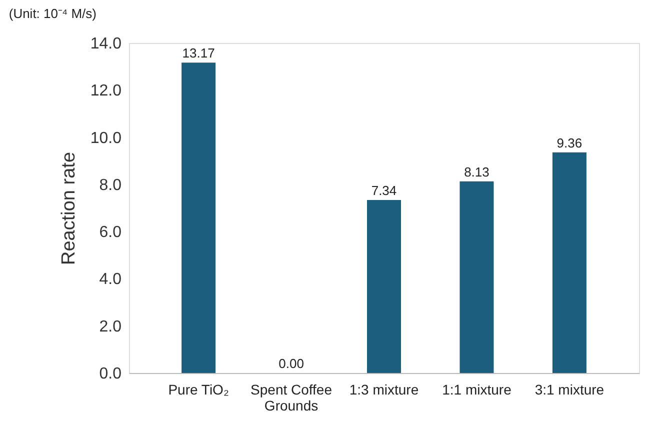  What do you see at coordinates (110, 279) in the screenshot?
I see `y-tick-label: 4.0` at bounding box center [110, 279].